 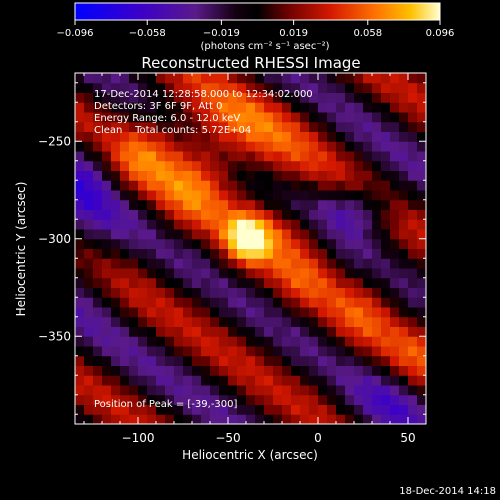 I want to click on colorbar-ticks: −0.096 −0.058 −0.019 0.019 0.058 0.096, so click(x=255, y=29).